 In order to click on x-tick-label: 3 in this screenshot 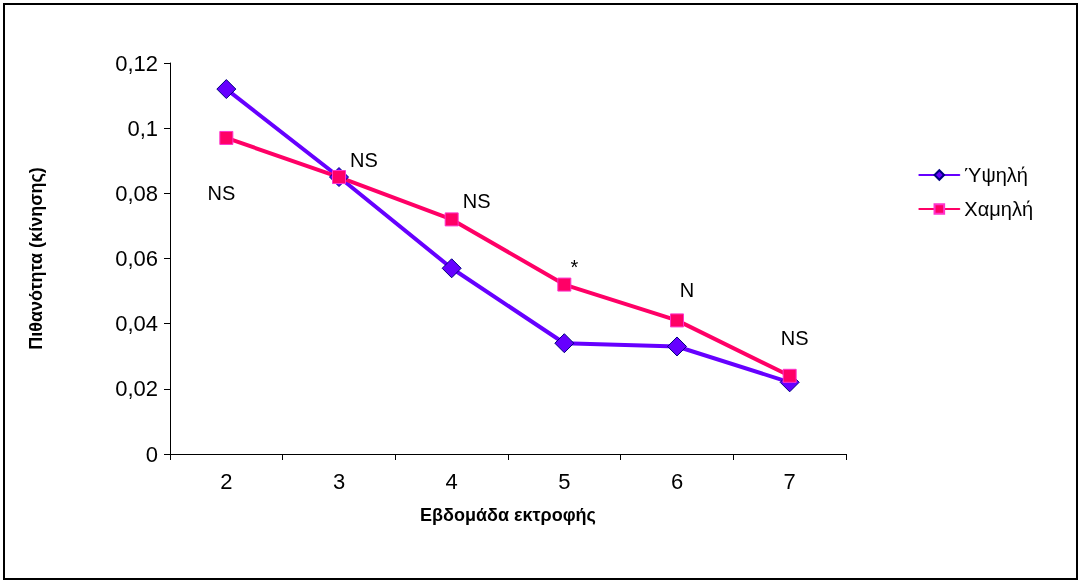, I will do `click(339, 481)`.